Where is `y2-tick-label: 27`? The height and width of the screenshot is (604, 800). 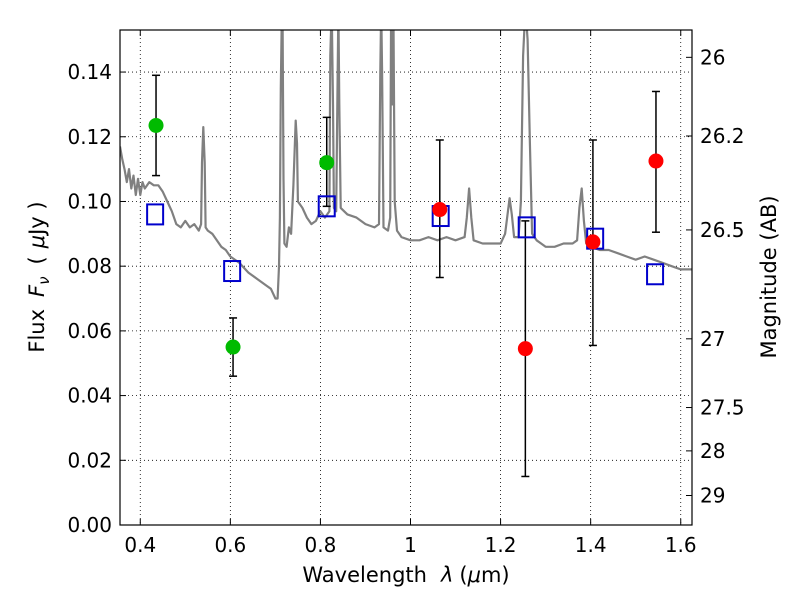 y2-tick-label: 27 is located at coordinates (712, 339).